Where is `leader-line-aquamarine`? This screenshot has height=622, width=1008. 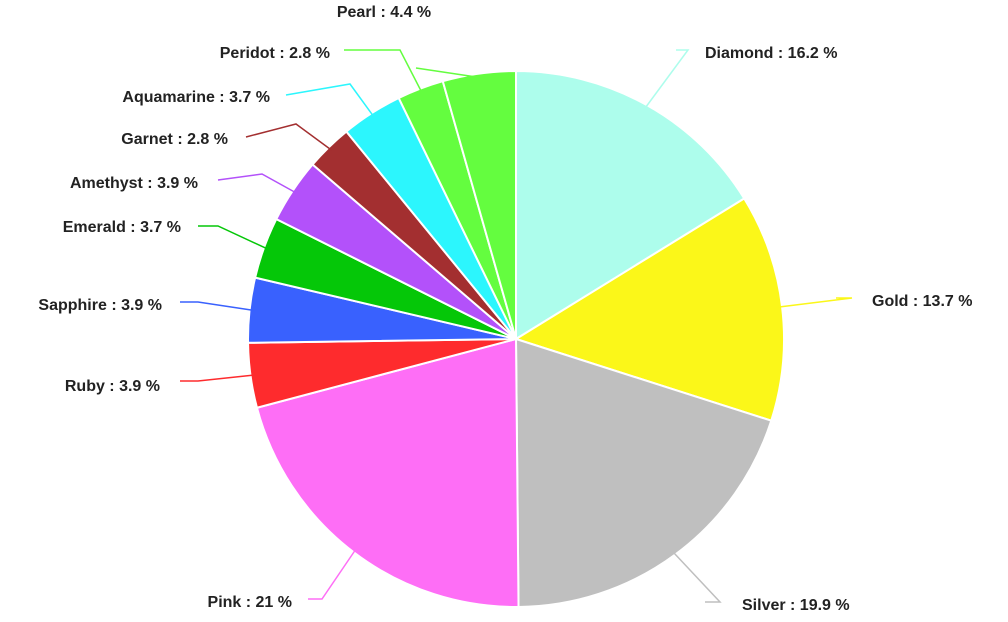 leader-line-aquamarine is located at coordinates (330, 100).